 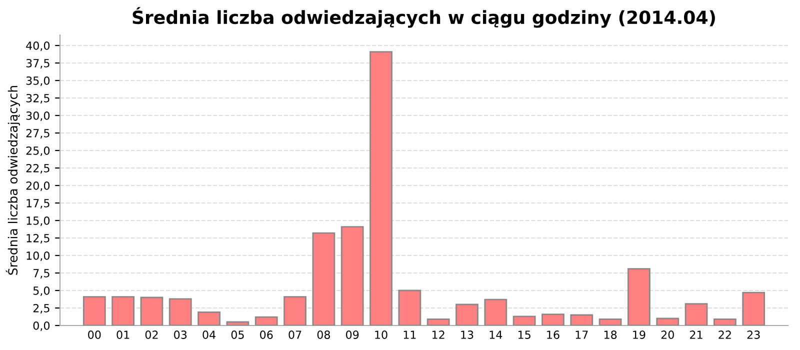 What do you see at coordinates (724, 334) in the screenshot?
I see `x-tick-label: 22` at bounding box center [724, 334].